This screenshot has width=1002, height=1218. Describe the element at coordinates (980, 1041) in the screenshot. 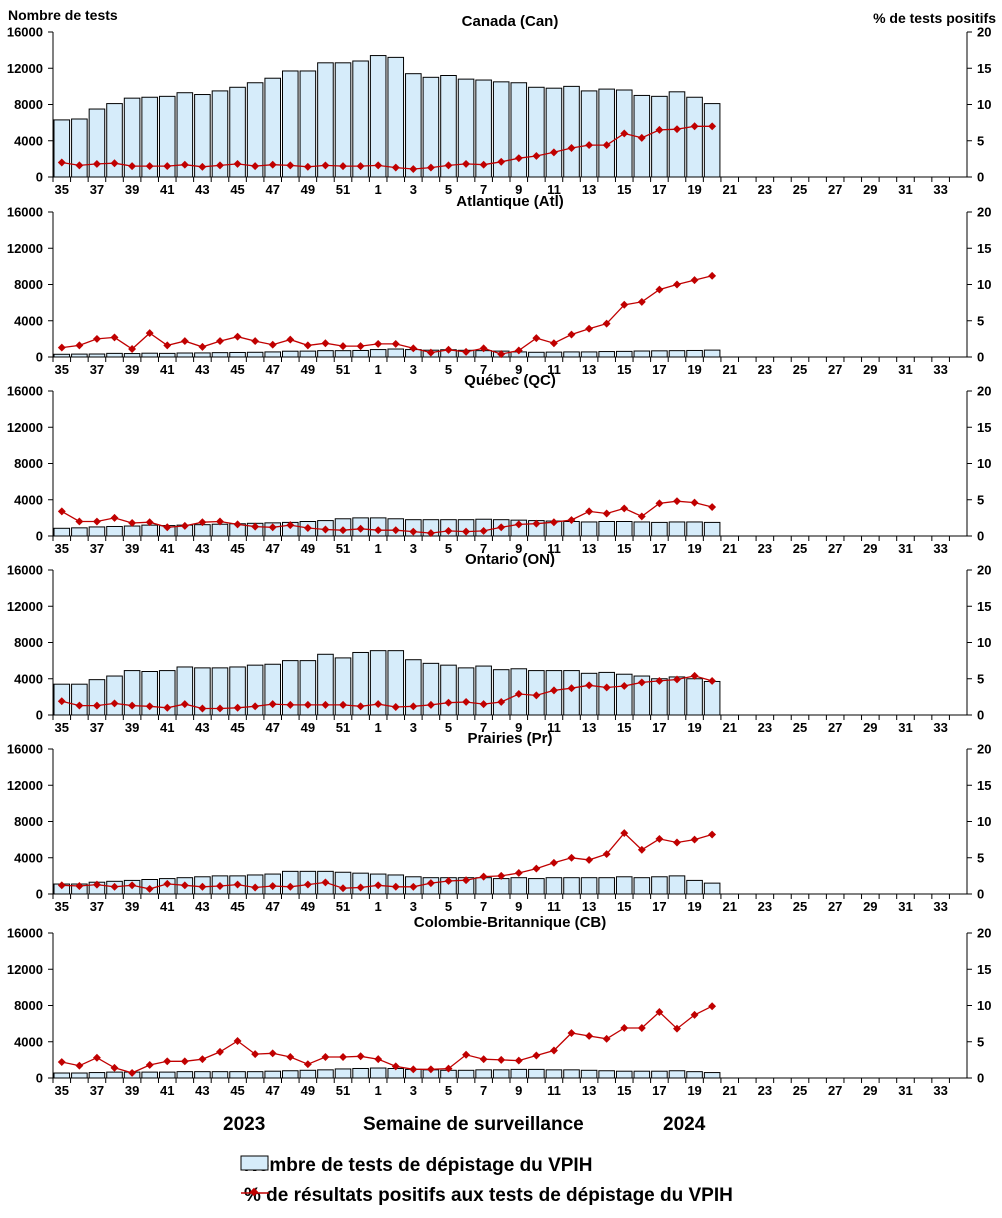

I see `panel-6-right-tick-label: 5` at that location.